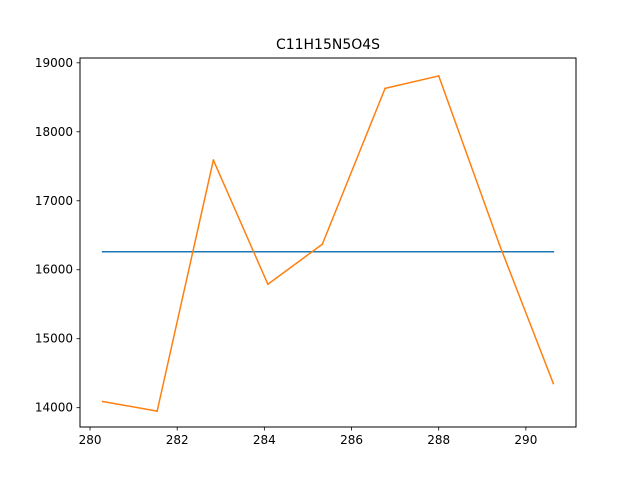  What do you see at coordinates (54, 132) in the screenshot?
I see `y-tick-label: 18000` at bounding box center [54, 132].